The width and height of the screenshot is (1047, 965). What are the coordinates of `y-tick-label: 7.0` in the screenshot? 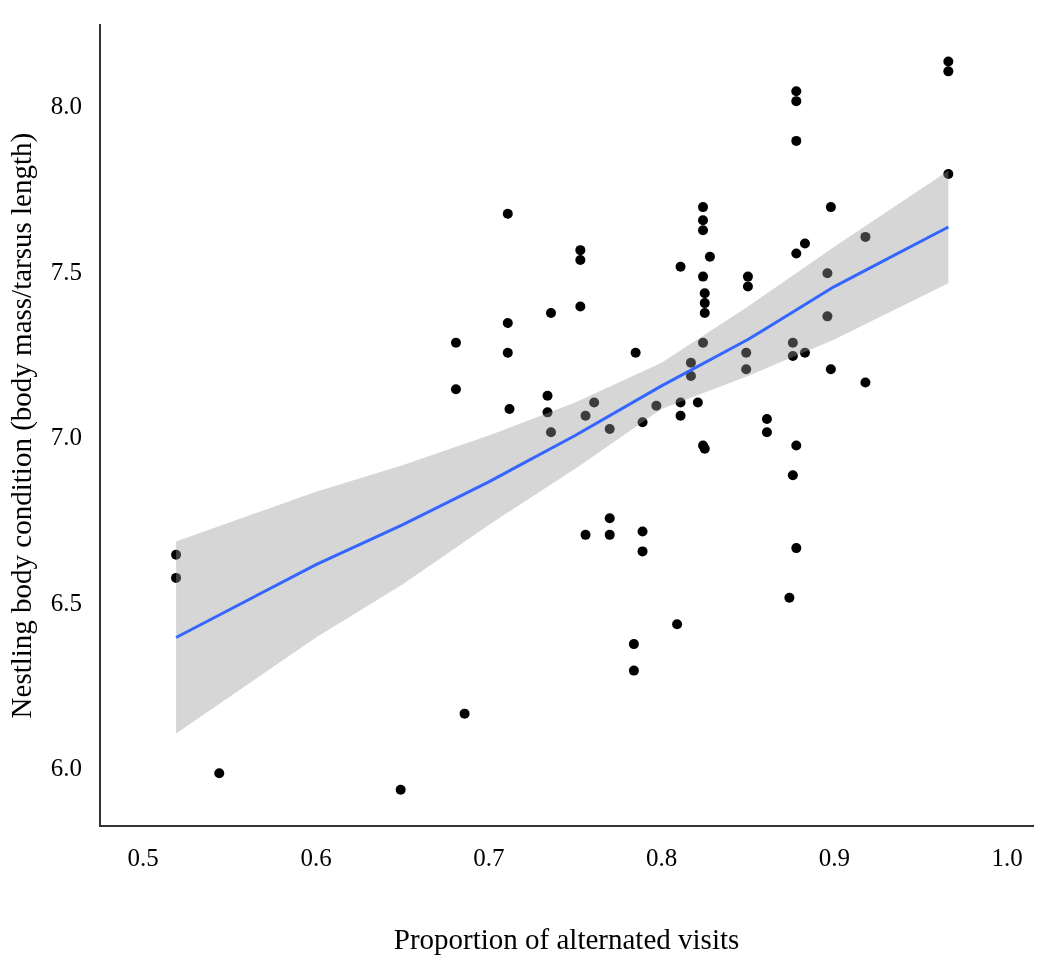 It's located at (66, 437).